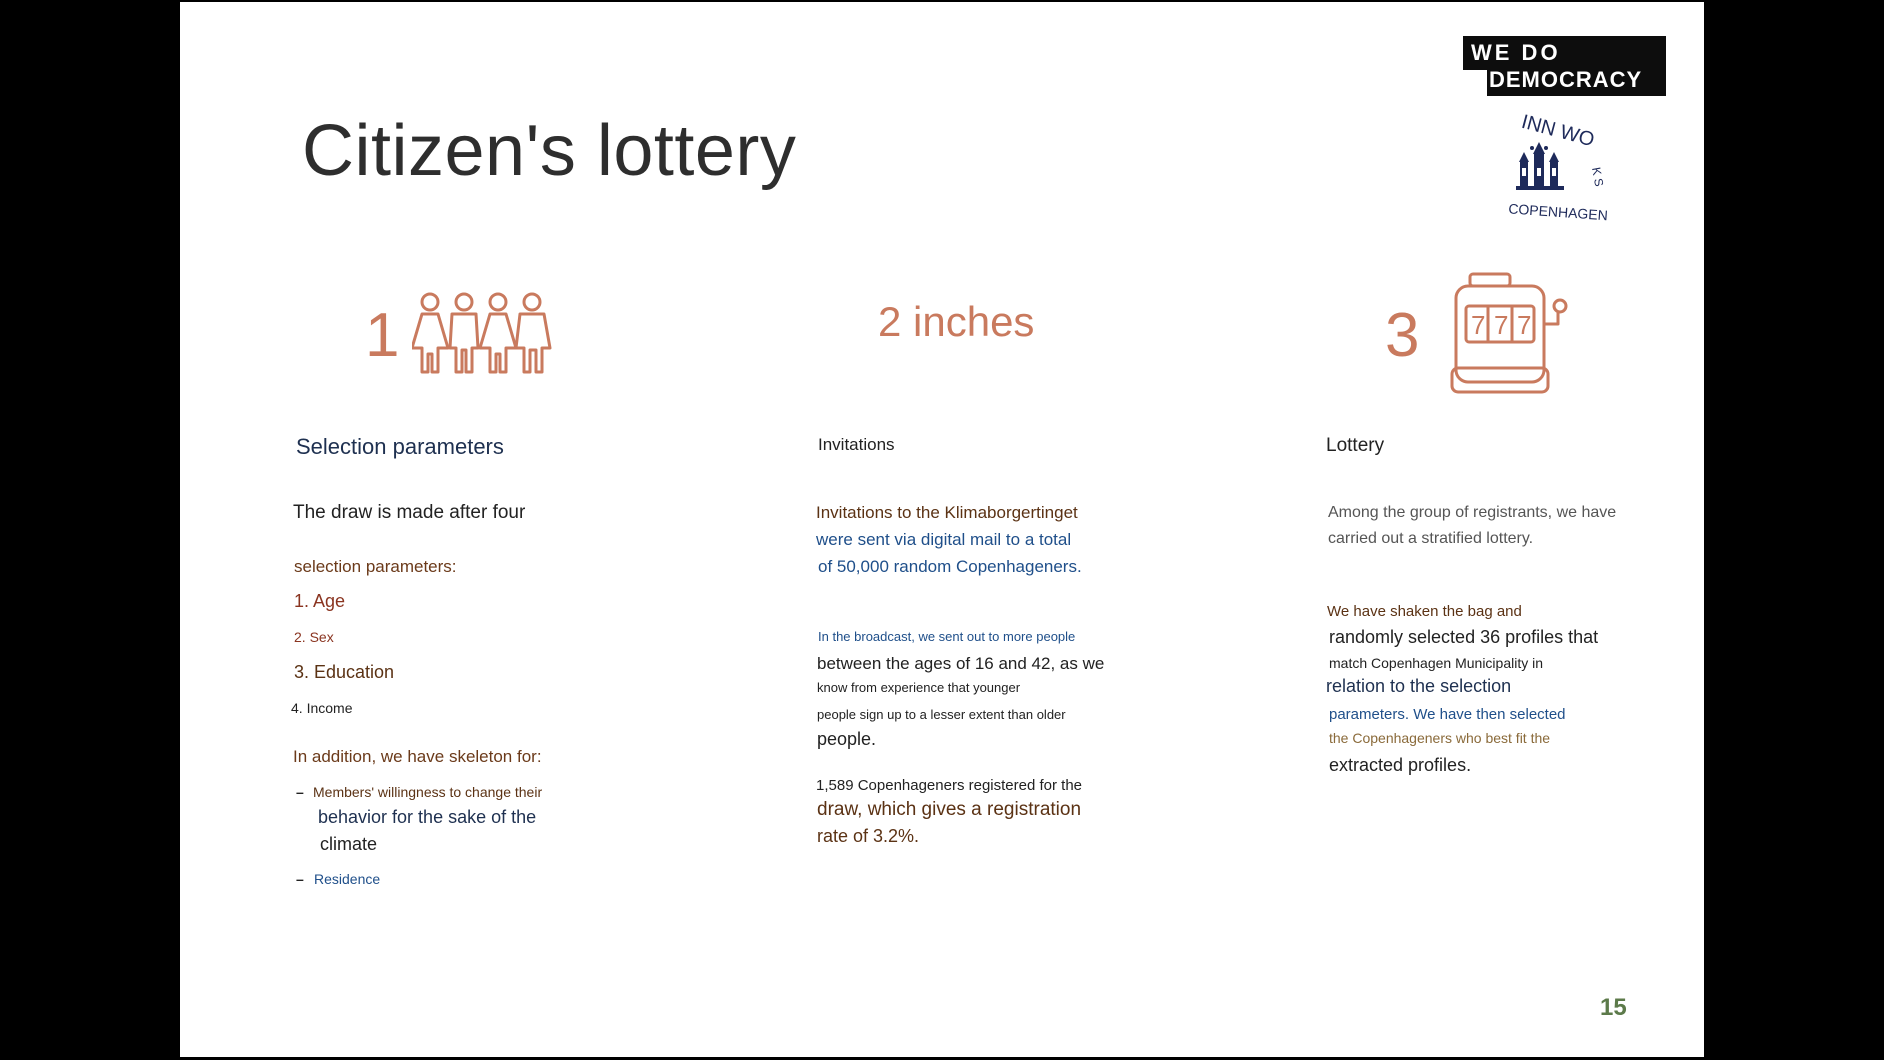 Image resolution: width=1884 pixels, height=1060 pixels. What do you see at coordinates (1475, 83) in the screenshot?
I see `logo-notch` at bounding box center [1475, 83].